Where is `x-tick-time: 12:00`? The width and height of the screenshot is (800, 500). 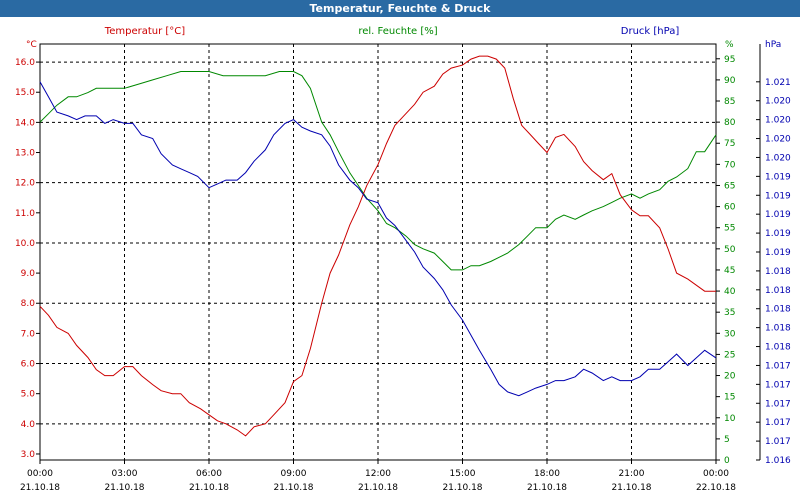
x-tick-time: 12:00 is located at coordinates (378, 474).